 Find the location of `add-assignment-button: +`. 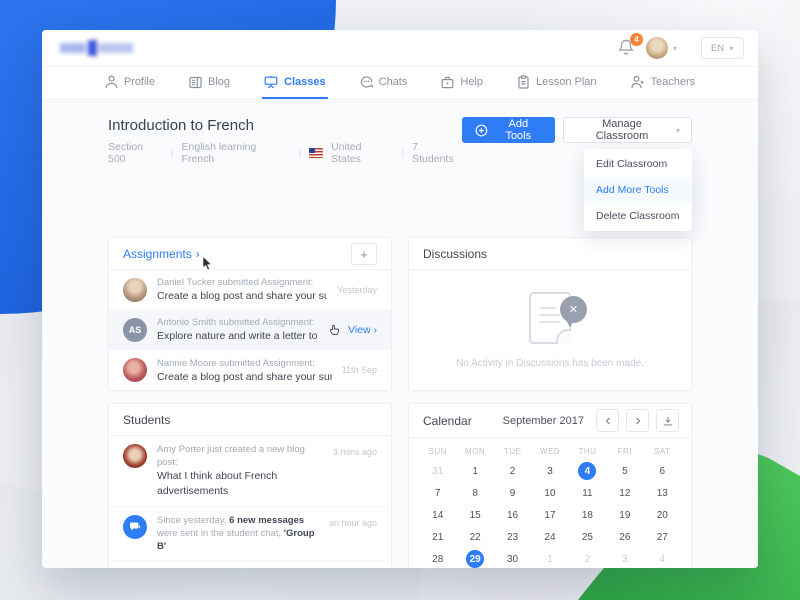

add-assignment-button: + is located at coordinates (364, 253).